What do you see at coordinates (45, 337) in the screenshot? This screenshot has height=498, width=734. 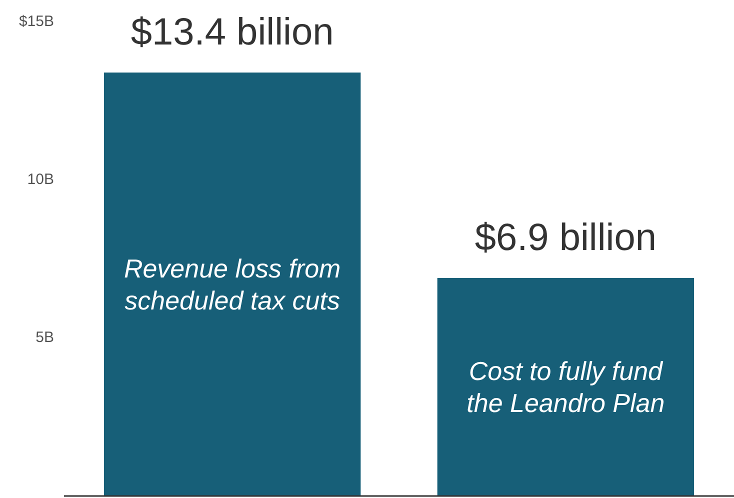 I see `y-tick-label: 5B` at bounding box center [45, 337].